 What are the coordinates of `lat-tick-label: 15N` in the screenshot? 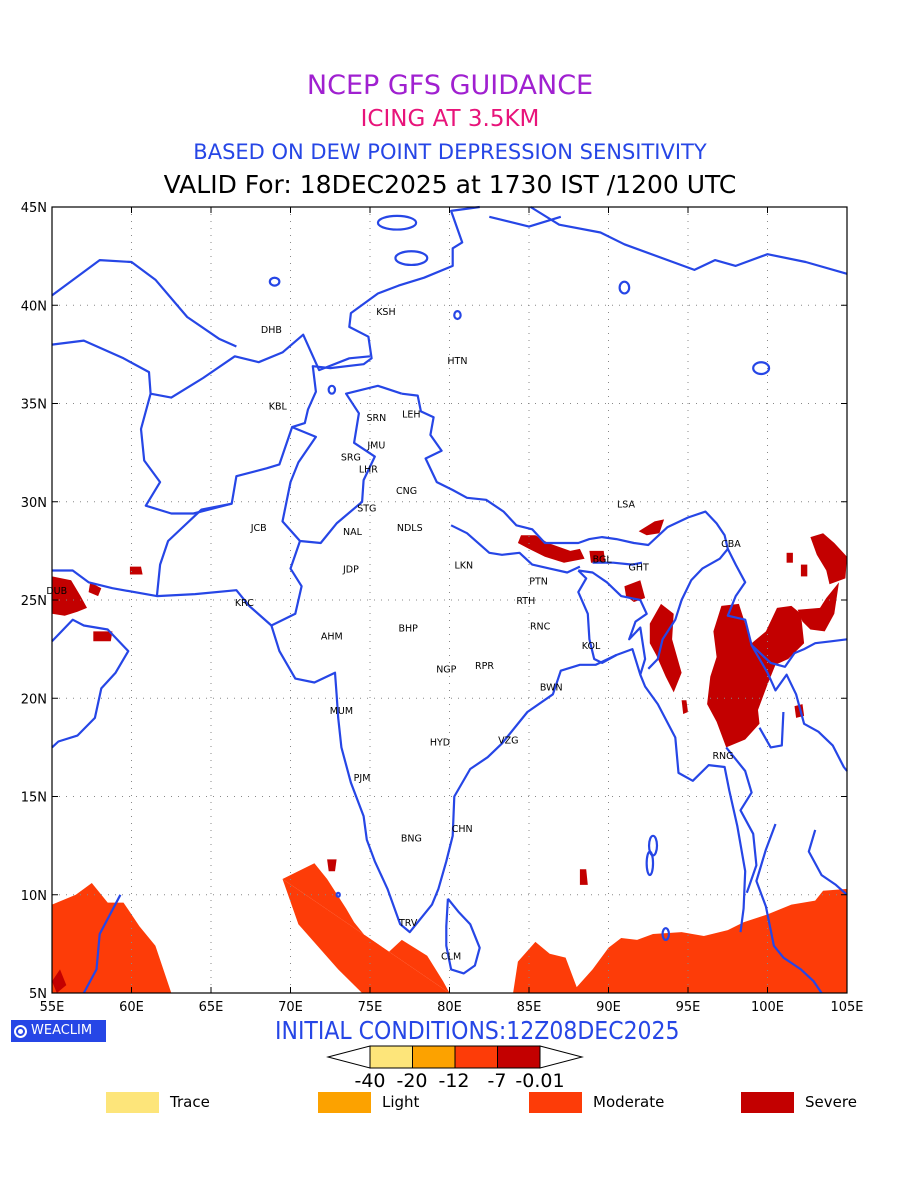 It's located at (34, 798).